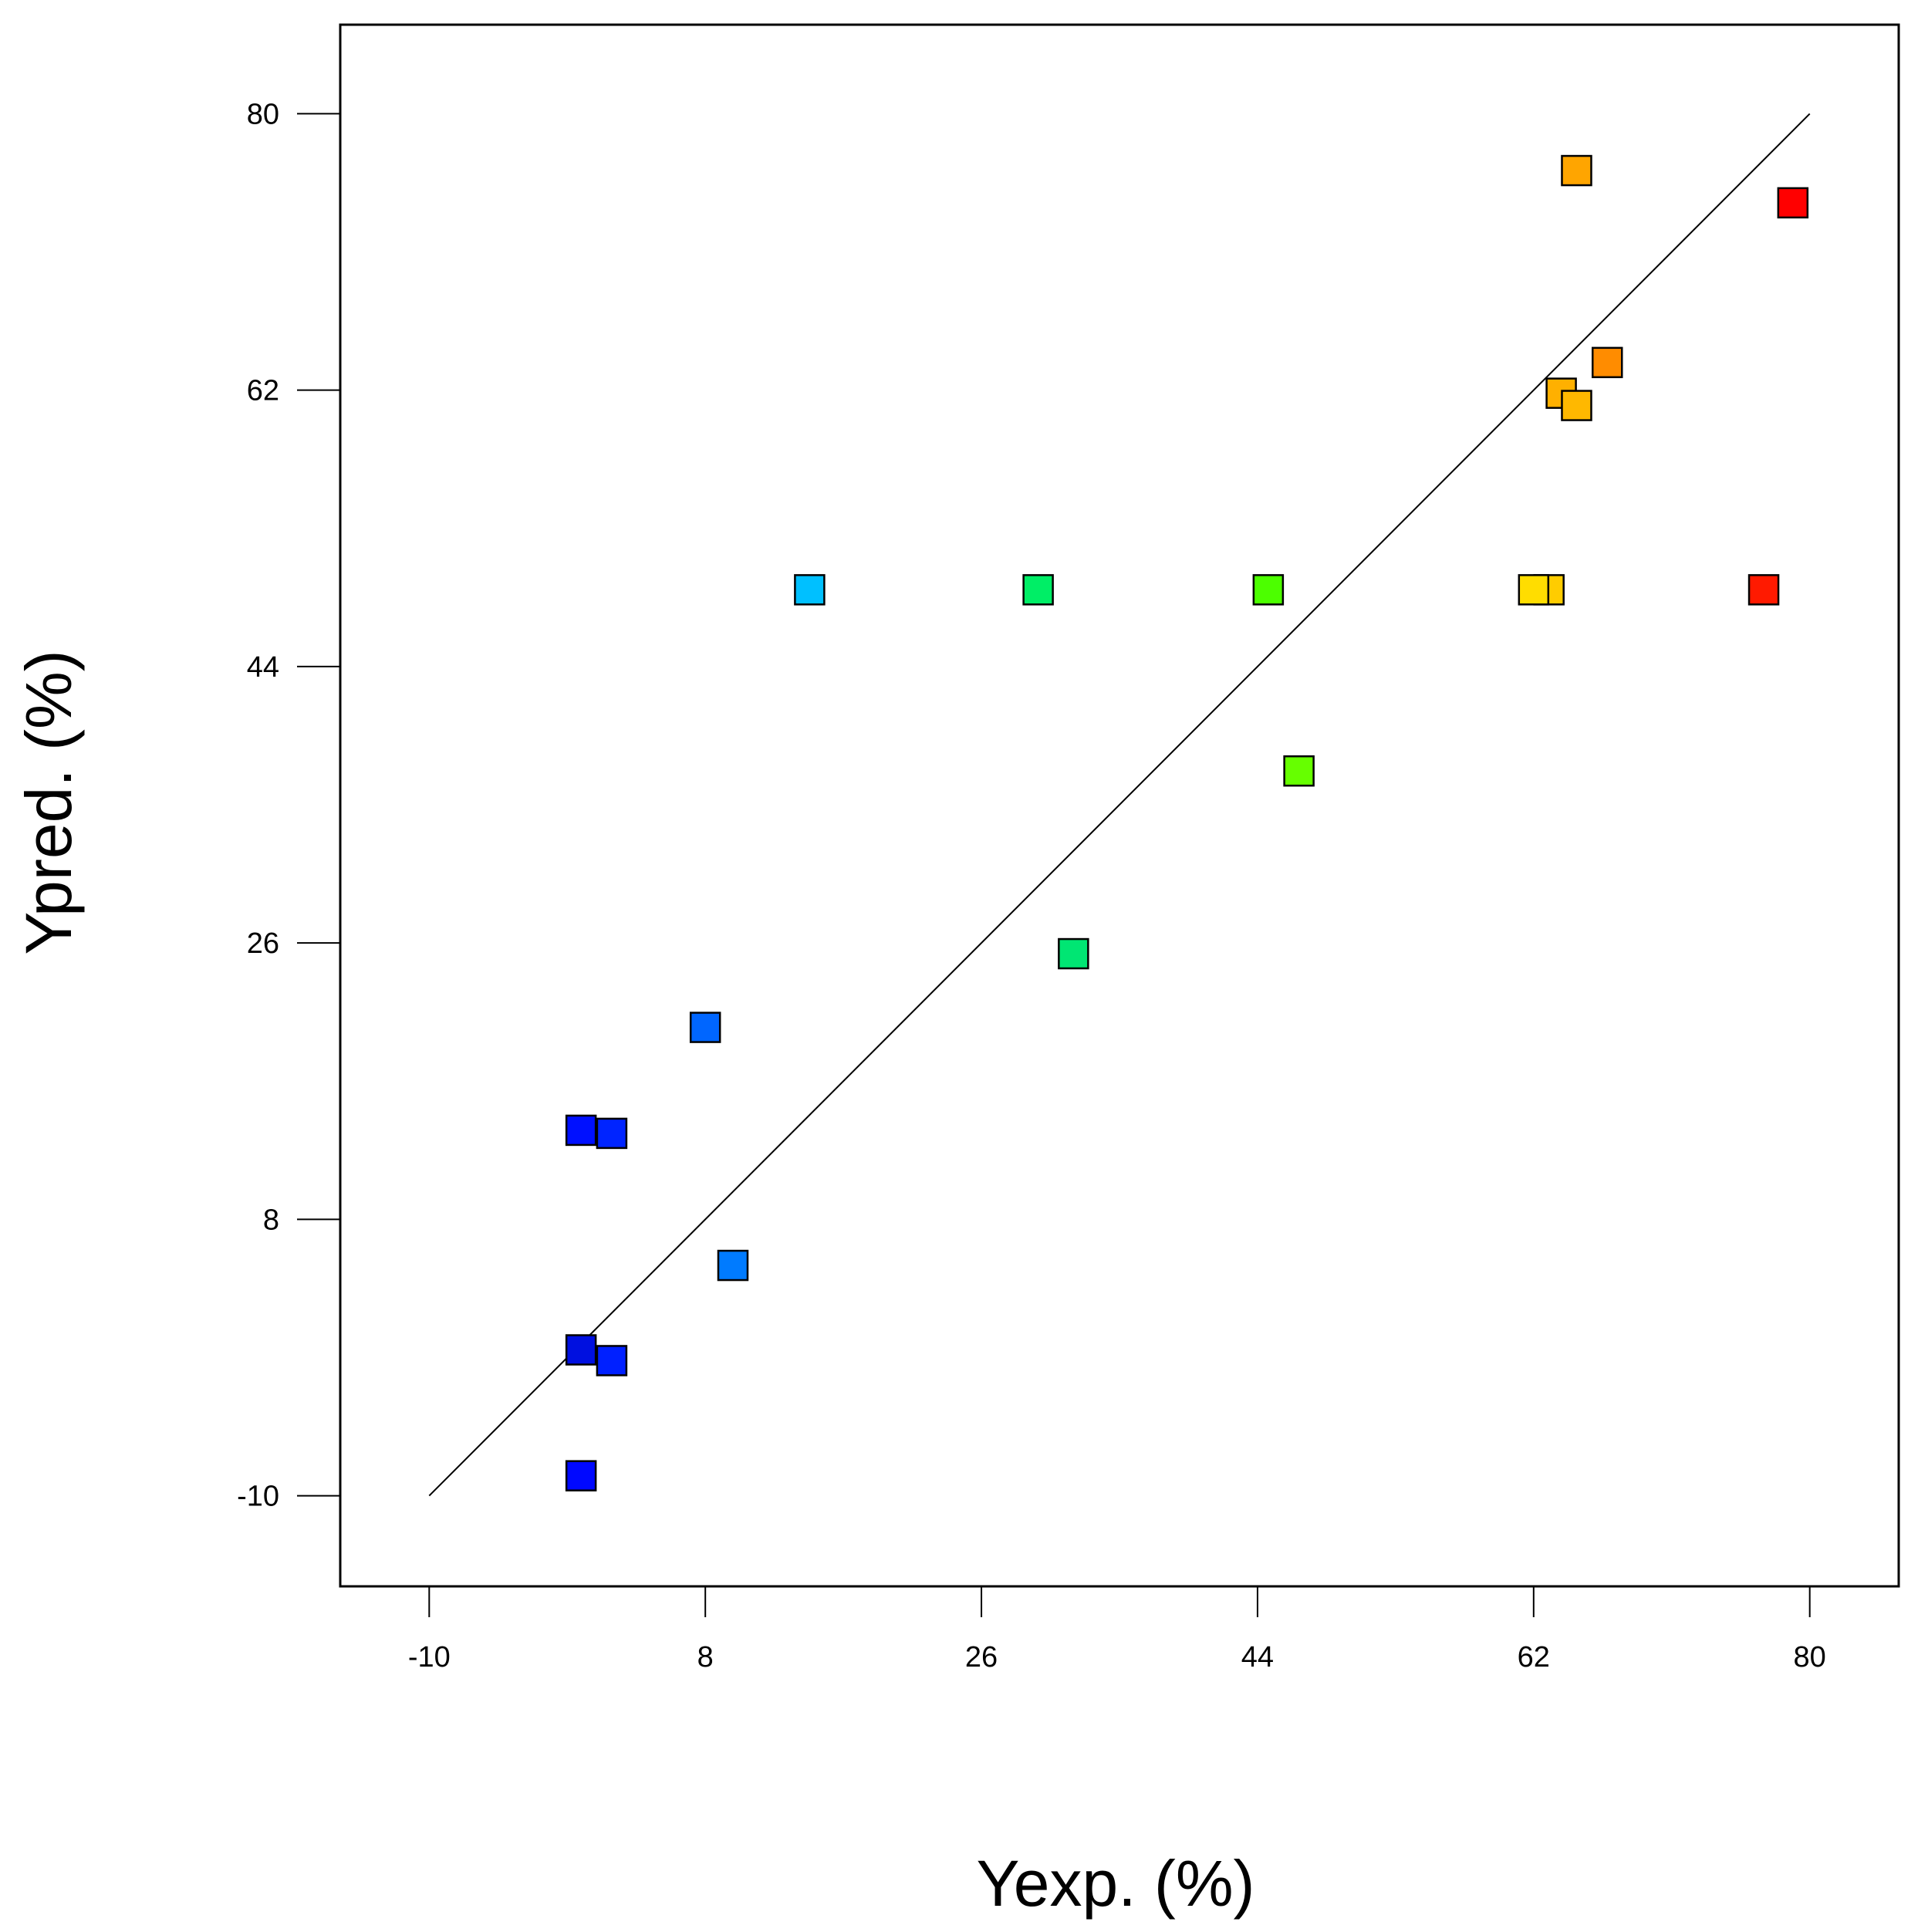 This screenshot has height=1932, width=1918. What do you see at coordinates (263, 114) in the screenshot?
I see `y-tick-label: 80` at bounding box center [263, 114].